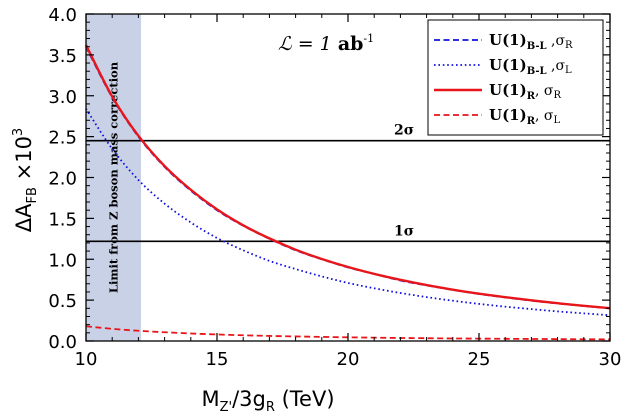  What do you see at coordinates (610, 359) in the screenshot?
I see `x-tick-label: 30` at bounding box center [610, 359].